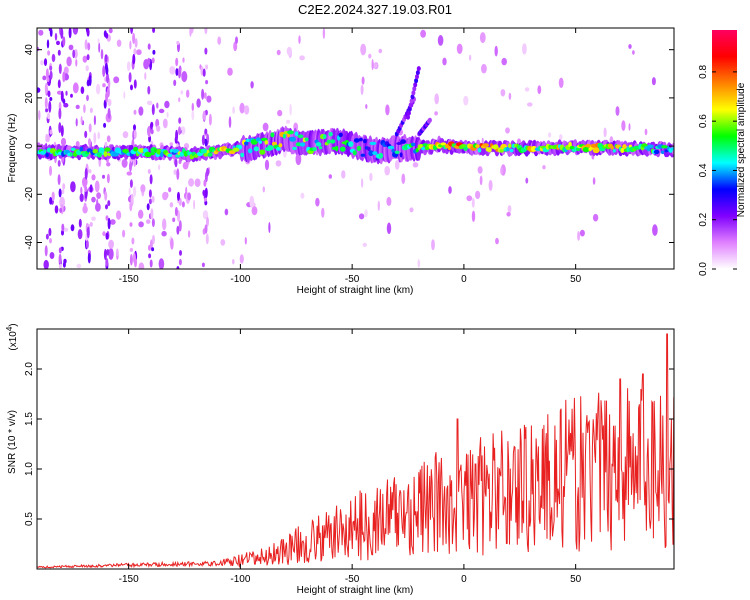  Describe the element at coordinates (417, 77) in the screenshot. I see `spectrogram-branch-point` at that location.